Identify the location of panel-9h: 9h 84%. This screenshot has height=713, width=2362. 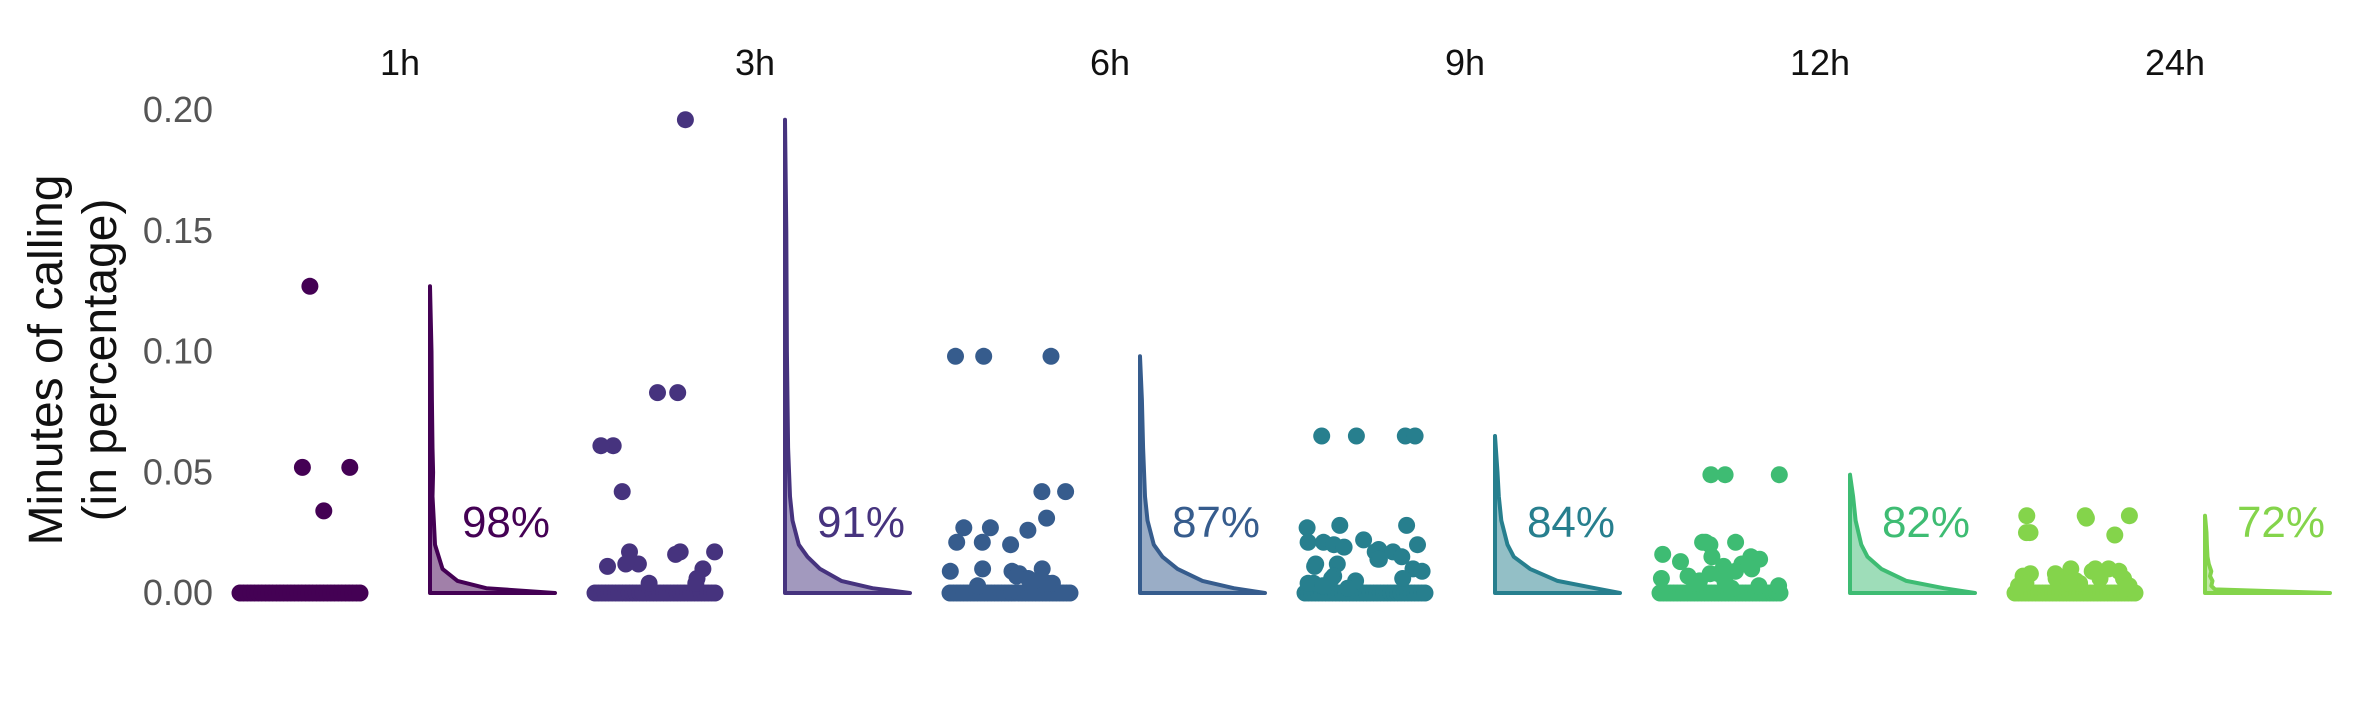
(1459, 322).